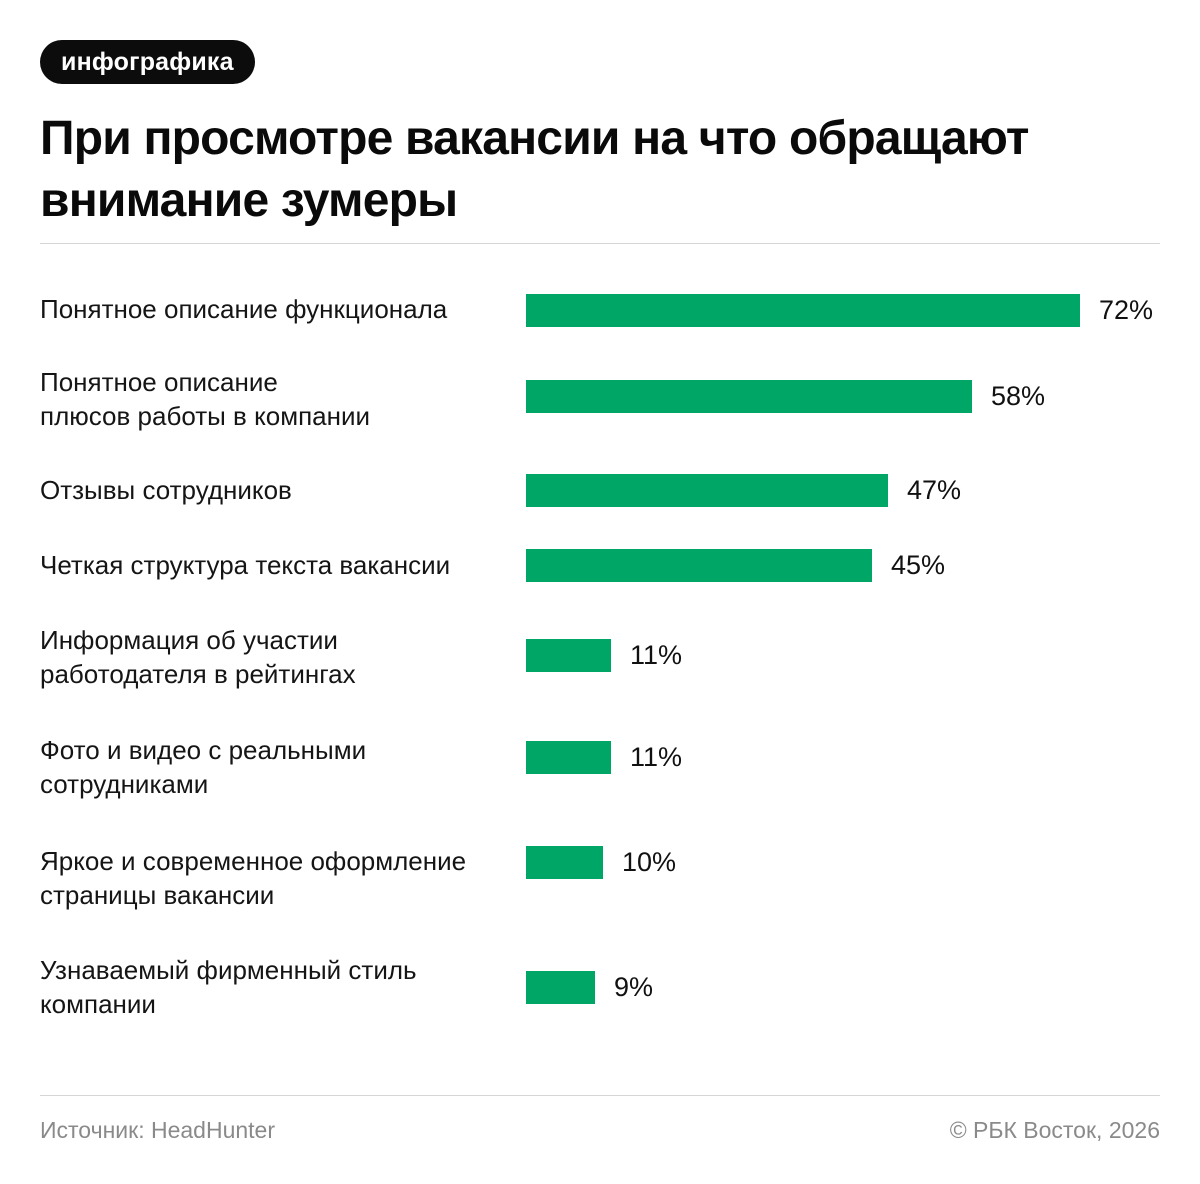  Describe the element at coordinates (600, 243) in the screenshot. I see `top-divider` at that location.